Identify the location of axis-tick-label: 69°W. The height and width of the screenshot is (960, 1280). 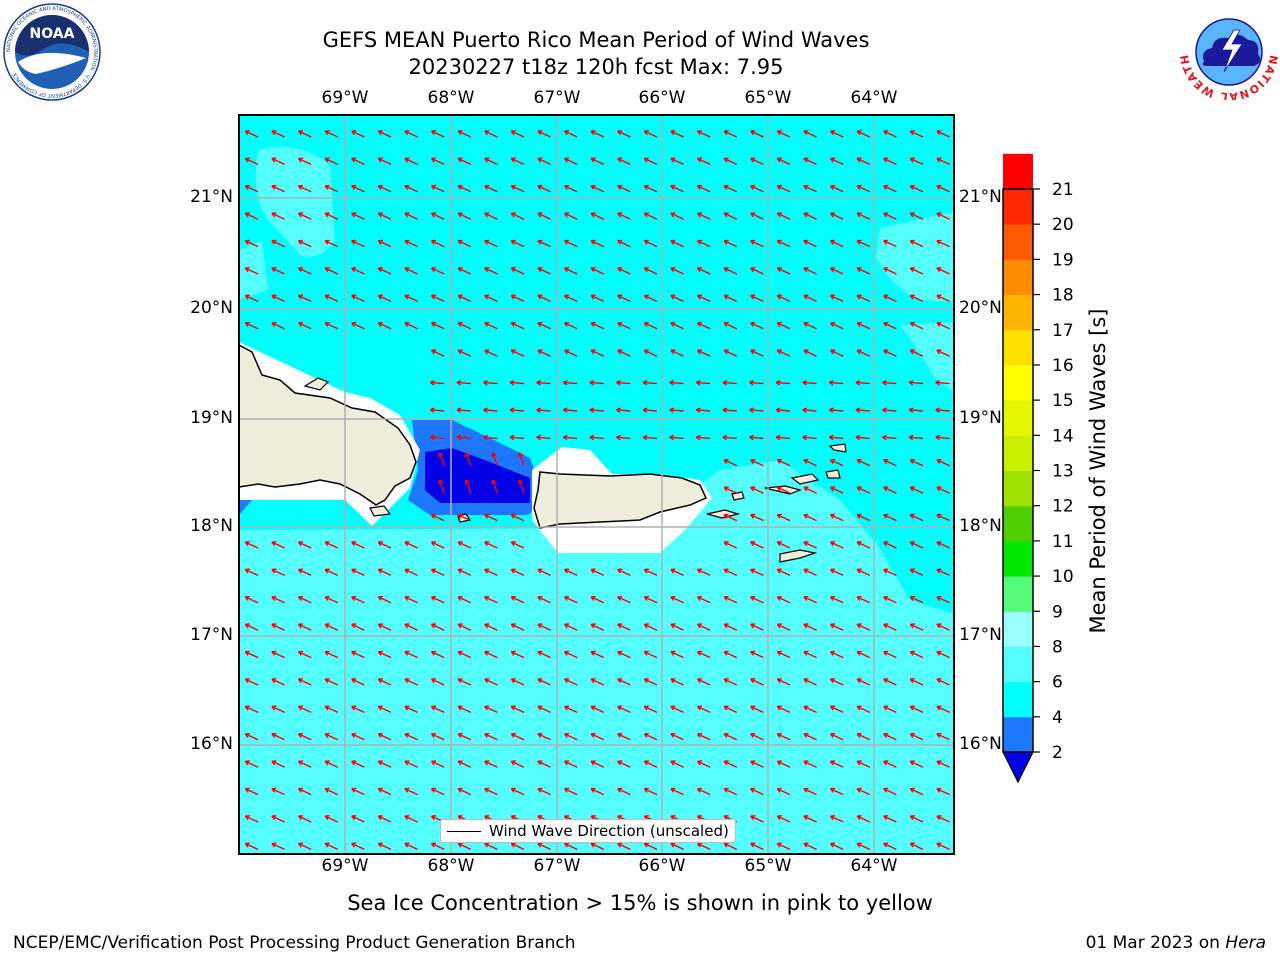
(345, 98).